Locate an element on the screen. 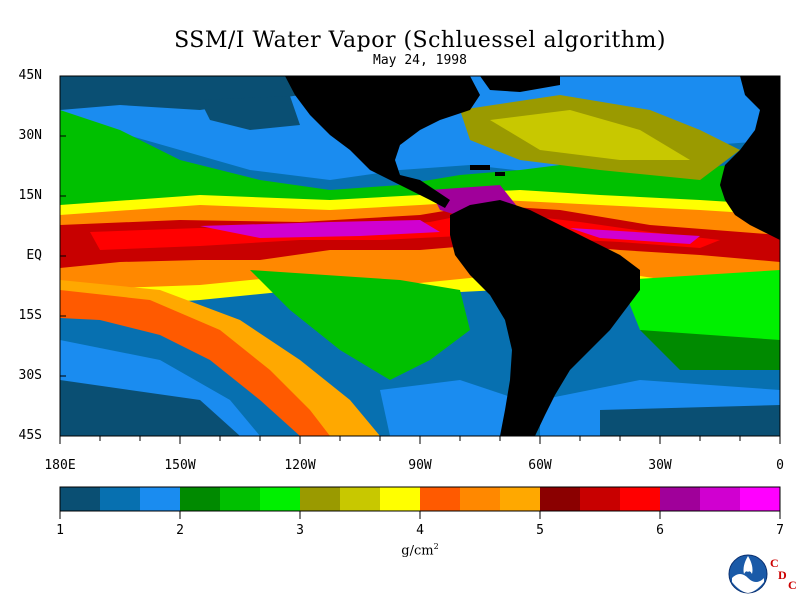 This screenshot has width=800, height=600. lon-label: 30W is located at coordinates (660, 465).